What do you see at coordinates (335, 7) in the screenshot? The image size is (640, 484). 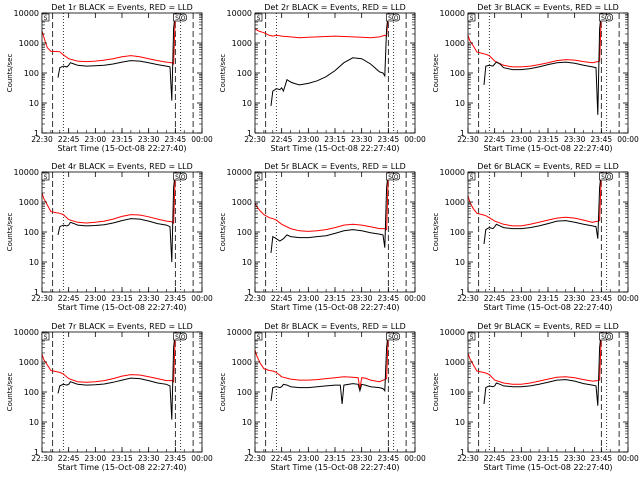 I see `panel-title: Det 2r BLACK = Events, RED = LLD` at bounding box center [335, 7].